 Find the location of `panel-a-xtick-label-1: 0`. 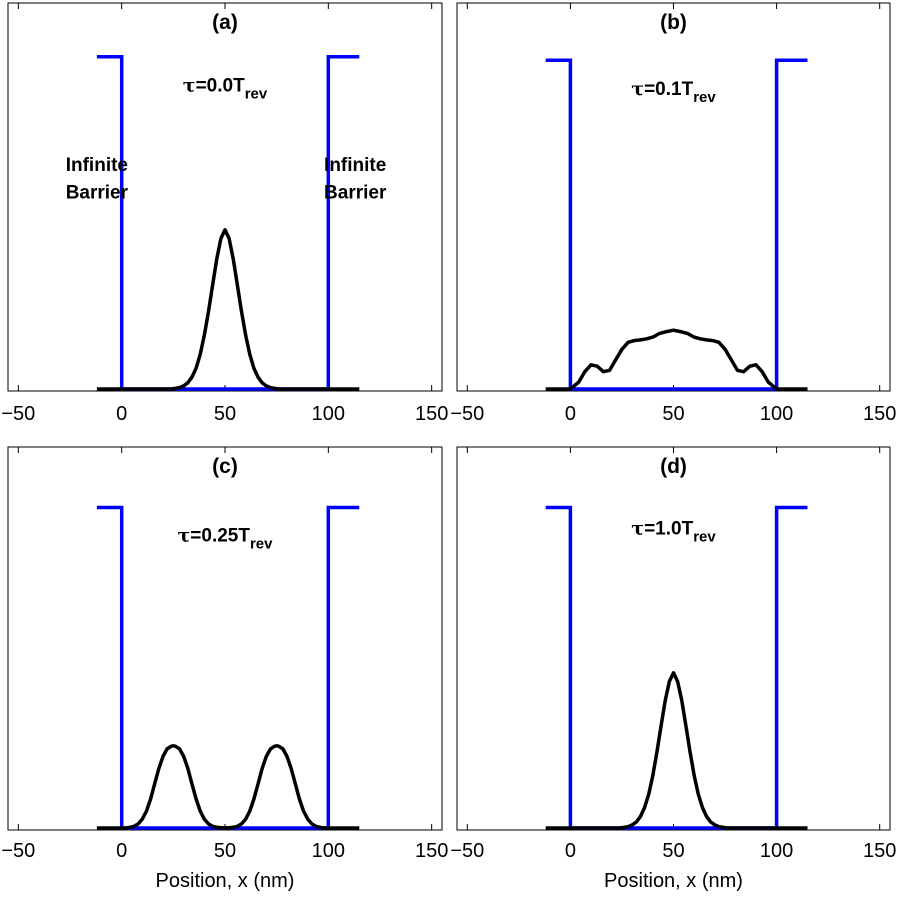

panel-a-xtick-label-1: 0 is located at coordinates (121, 414).